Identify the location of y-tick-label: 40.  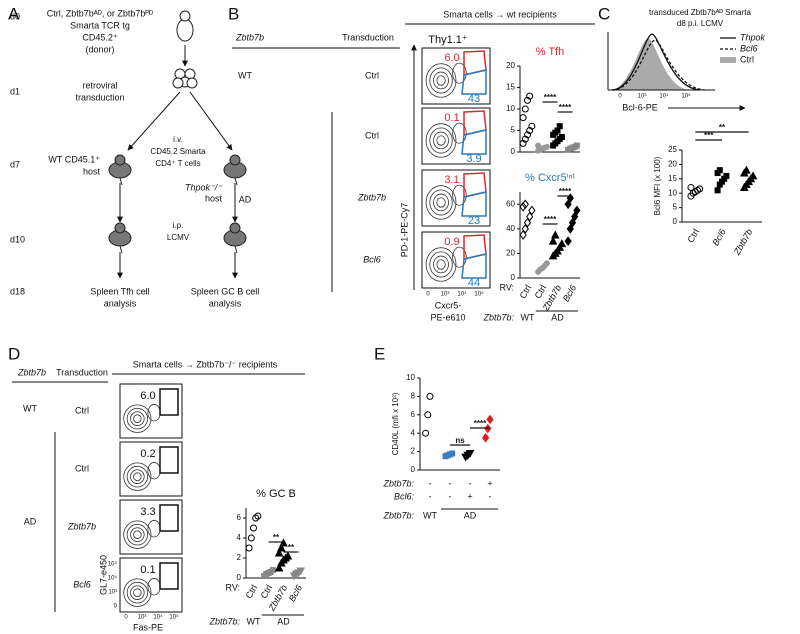
(510, 228).